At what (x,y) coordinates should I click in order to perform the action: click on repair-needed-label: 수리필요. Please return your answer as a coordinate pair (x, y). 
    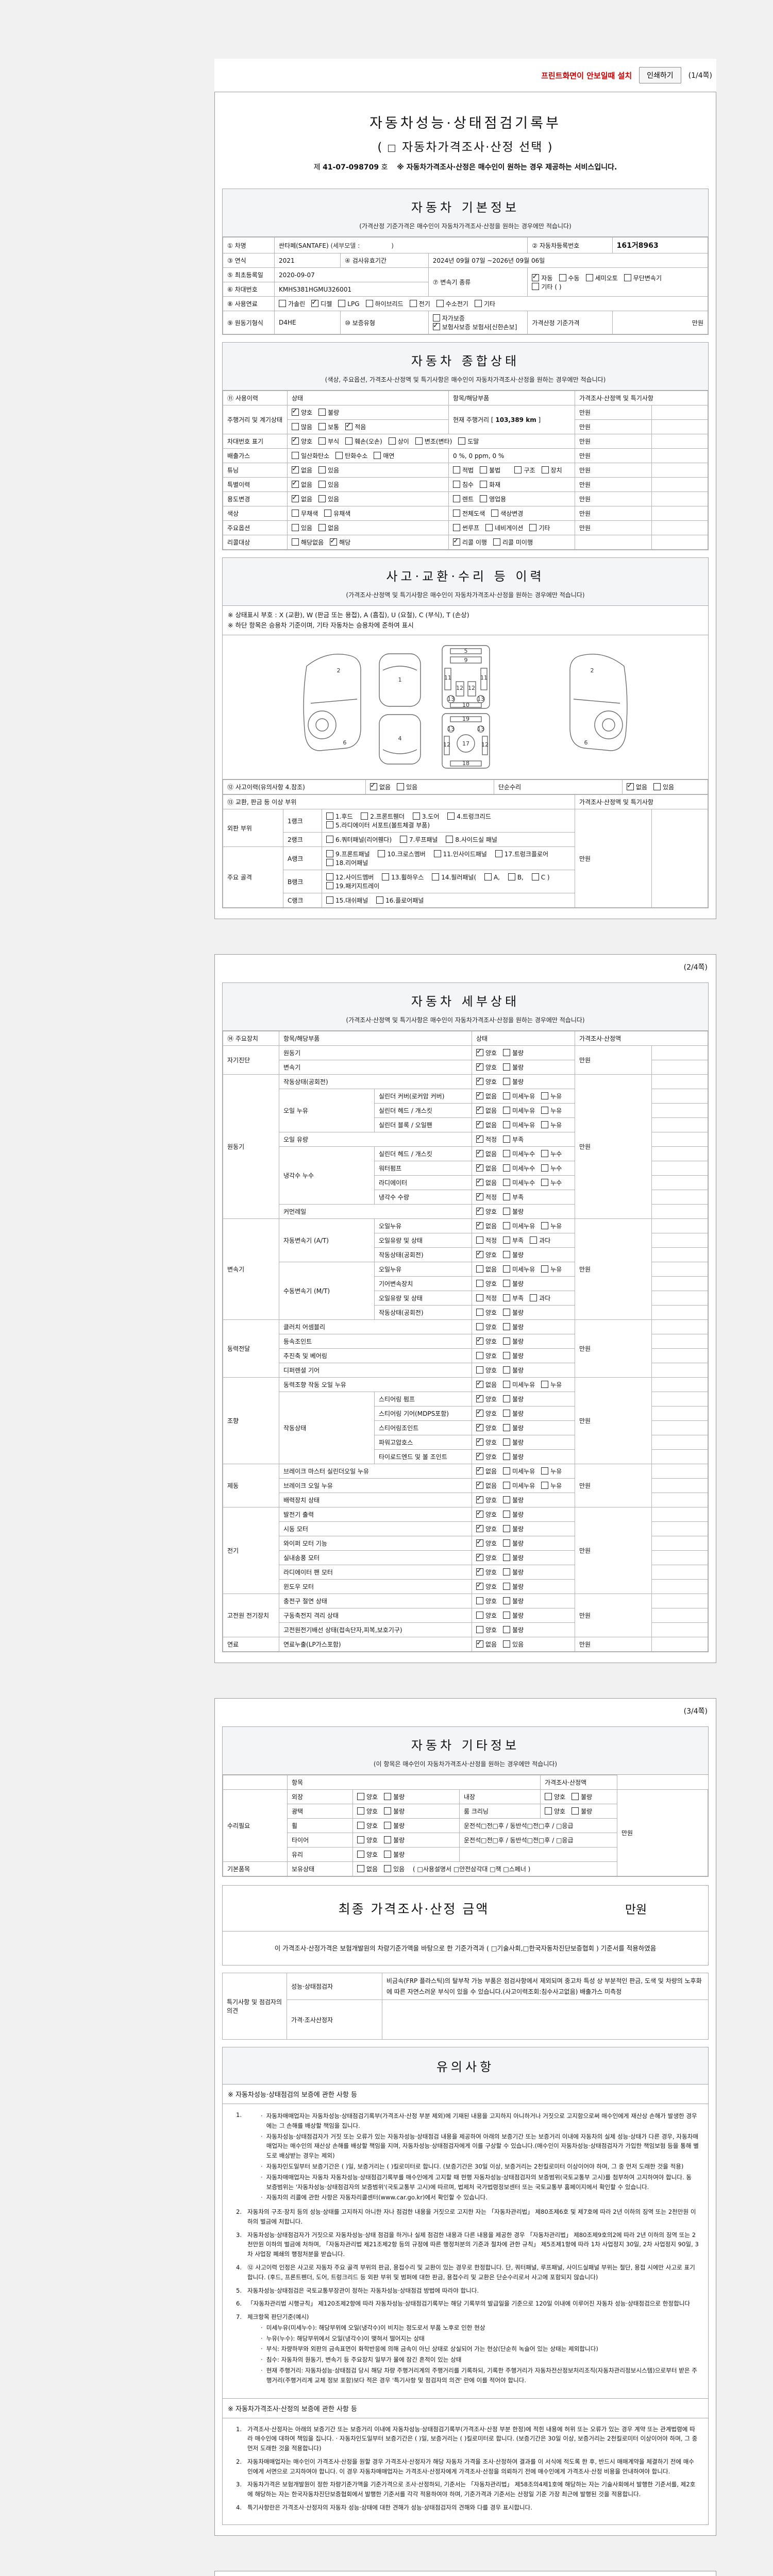
    Looking at the image, I should click on (255, 1825).